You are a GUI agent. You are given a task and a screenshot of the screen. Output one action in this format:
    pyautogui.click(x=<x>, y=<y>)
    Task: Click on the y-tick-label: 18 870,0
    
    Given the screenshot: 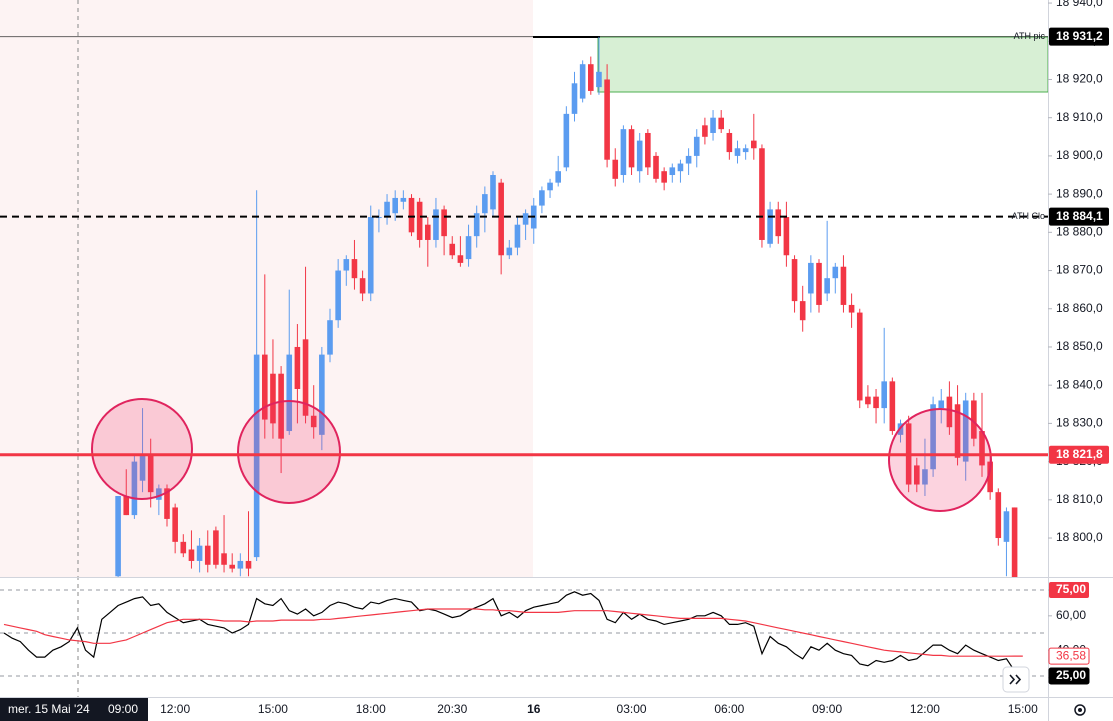 What is the action you would take?
    pyautogui.click(x=1079, y=270)
    